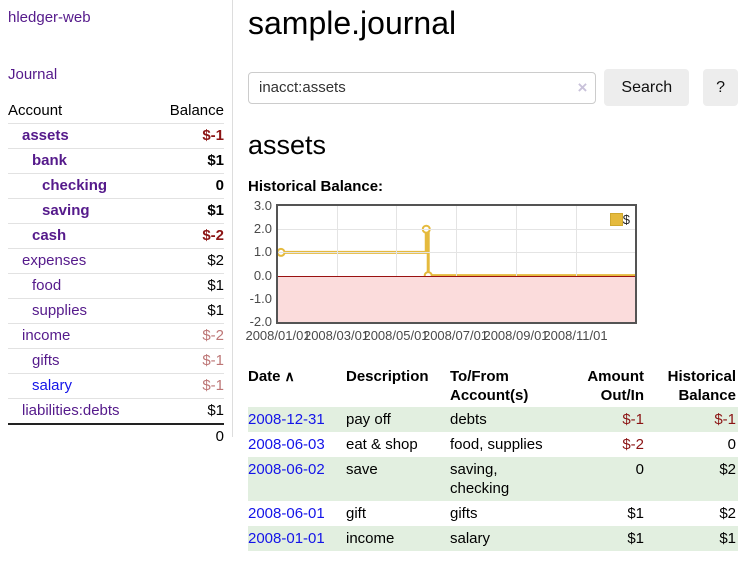 This screenshot has height=582, width=742. I want to click on account-link: bank, so click(50, 160).